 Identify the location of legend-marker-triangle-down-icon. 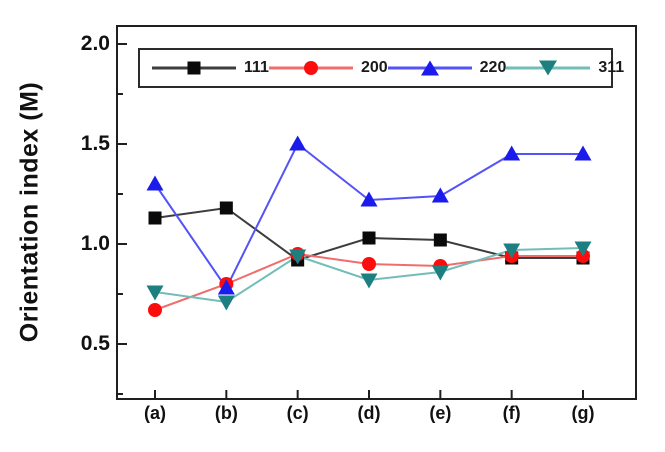
(548, 68).